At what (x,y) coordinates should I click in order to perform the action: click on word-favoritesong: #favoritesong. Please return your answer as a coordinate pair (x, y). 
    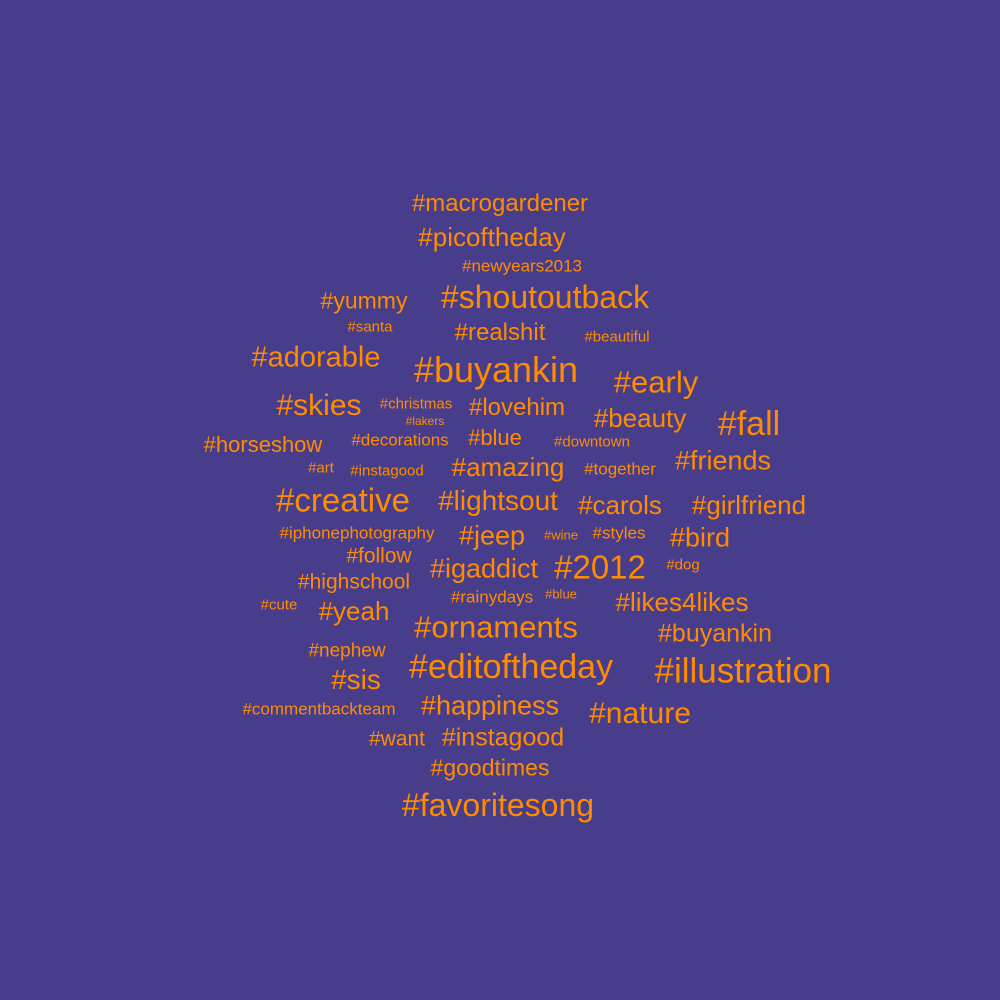
    Looking at the image, I should click on (498, 805).